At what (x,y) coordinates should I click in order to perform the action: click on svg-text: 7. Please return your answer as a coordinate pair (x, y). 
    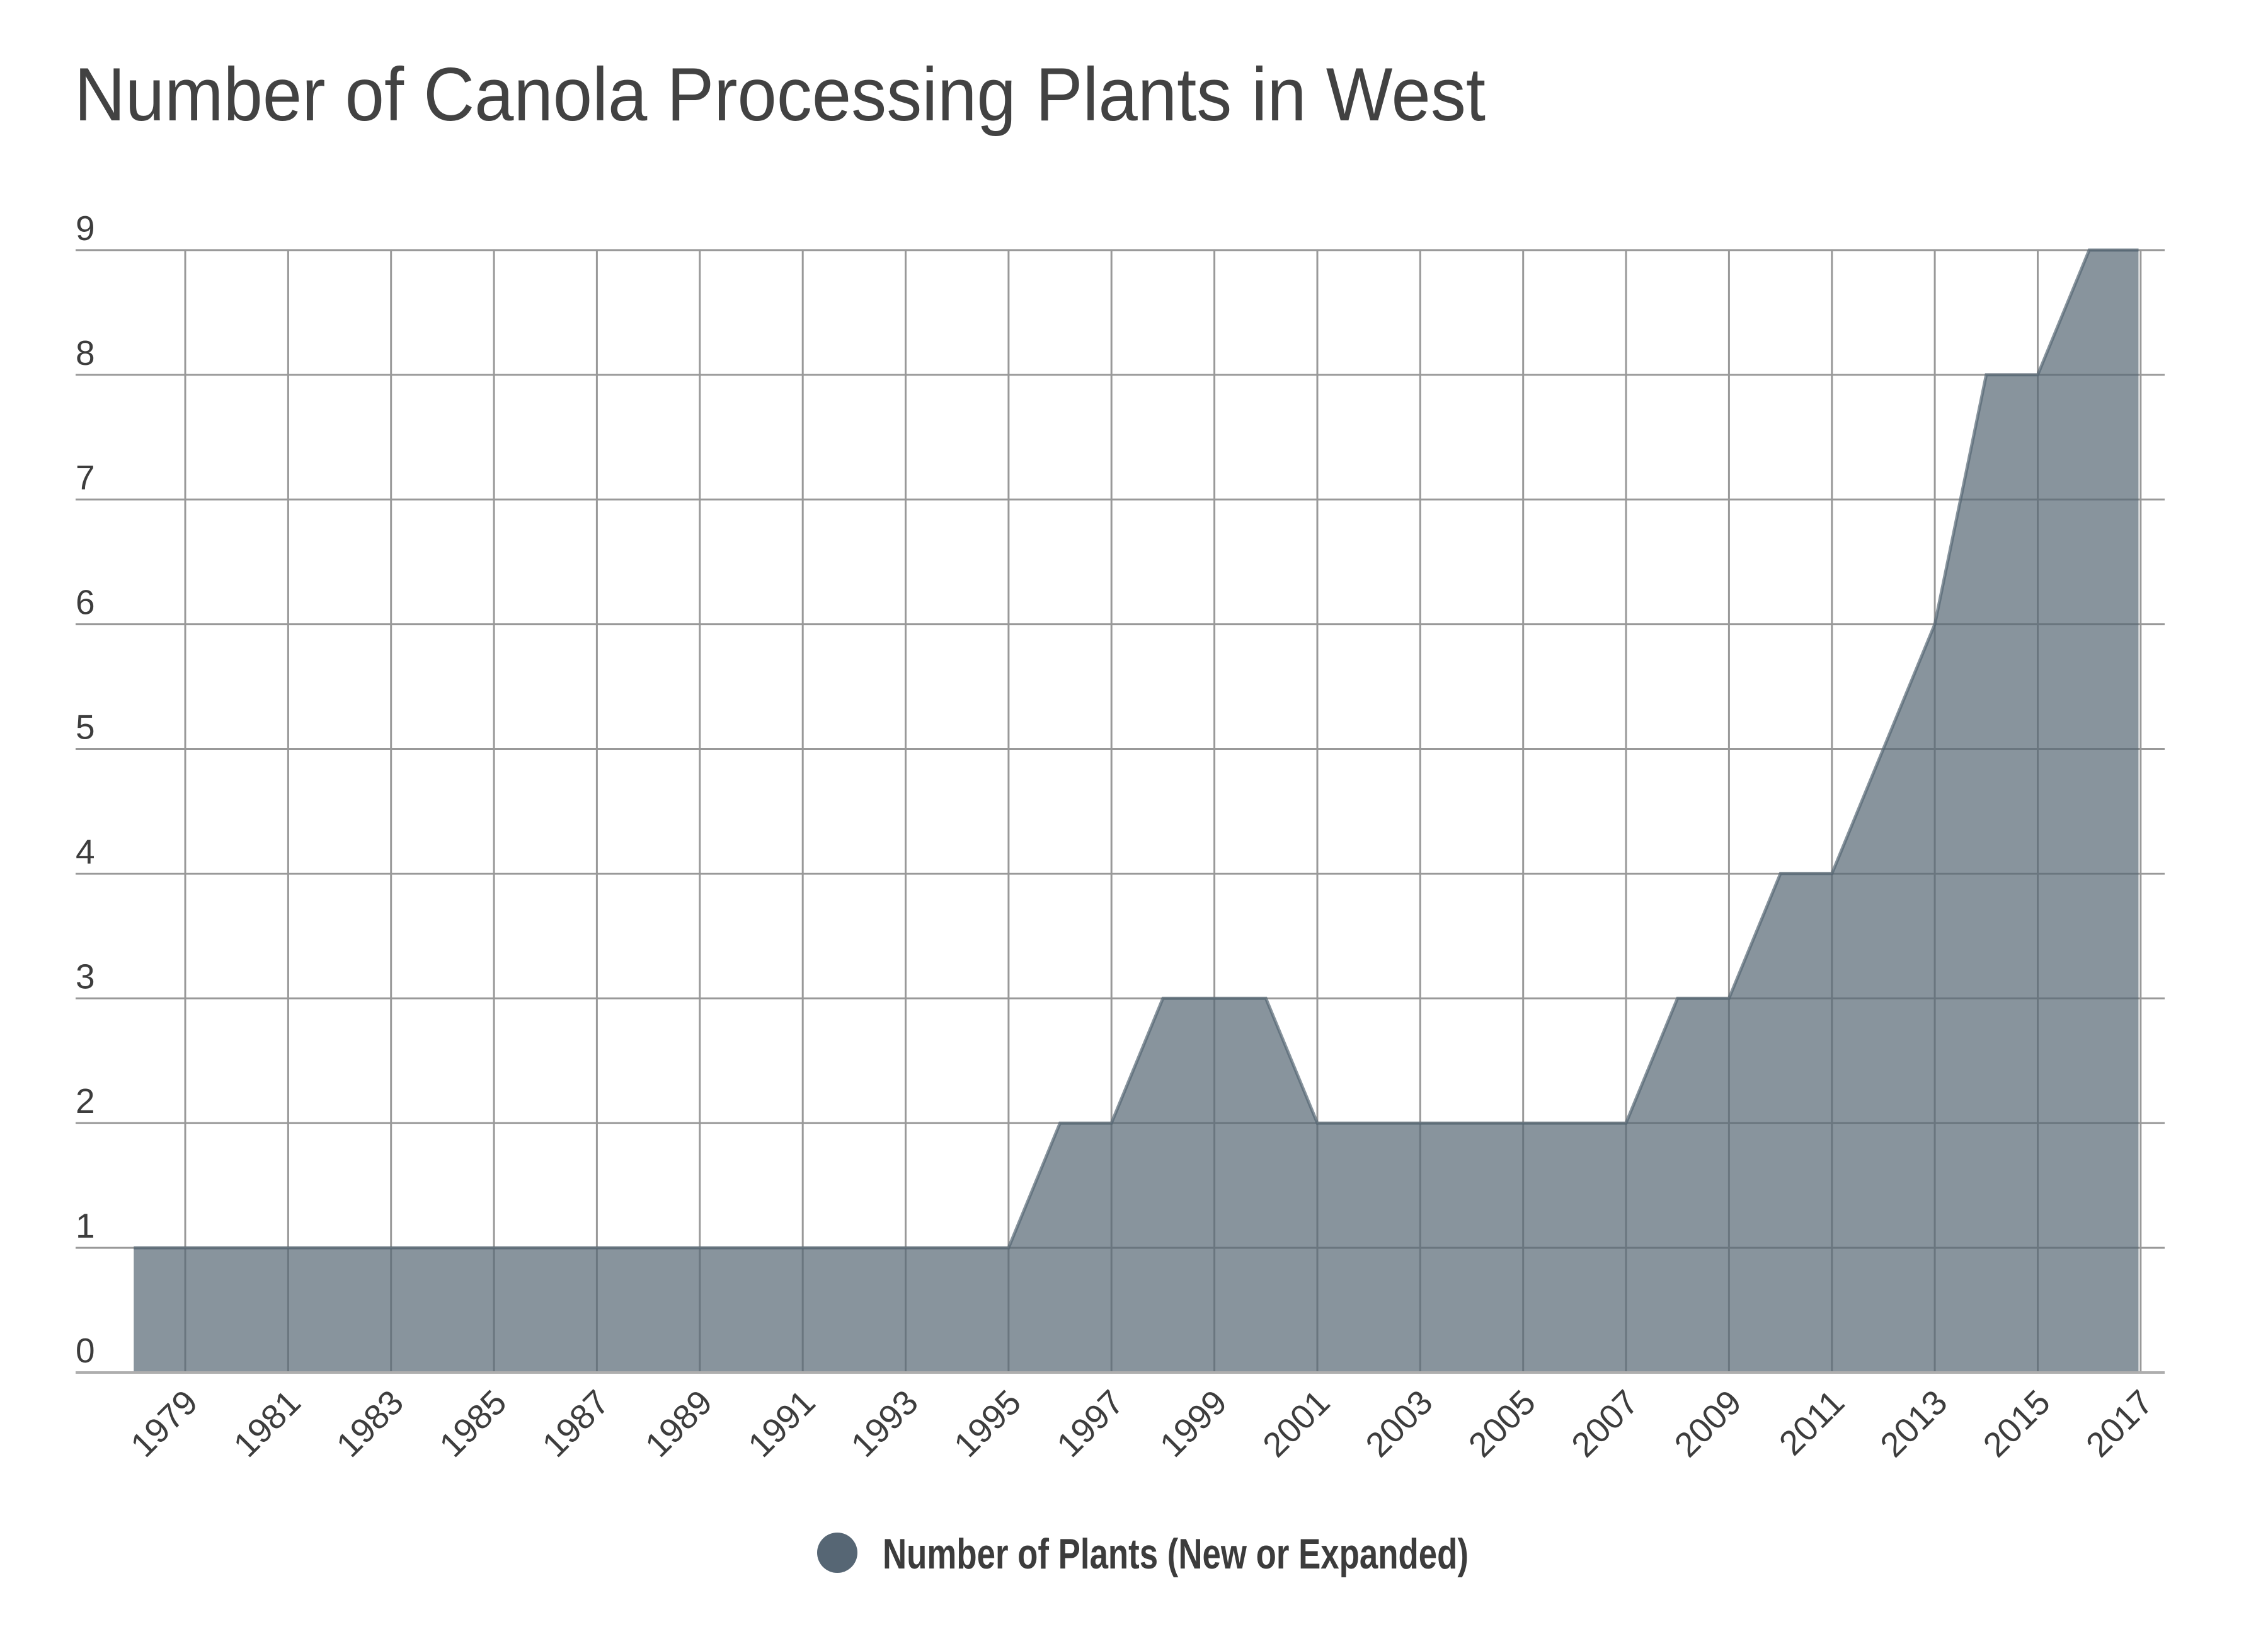
    Looking at the image, I should click on (85, 477).